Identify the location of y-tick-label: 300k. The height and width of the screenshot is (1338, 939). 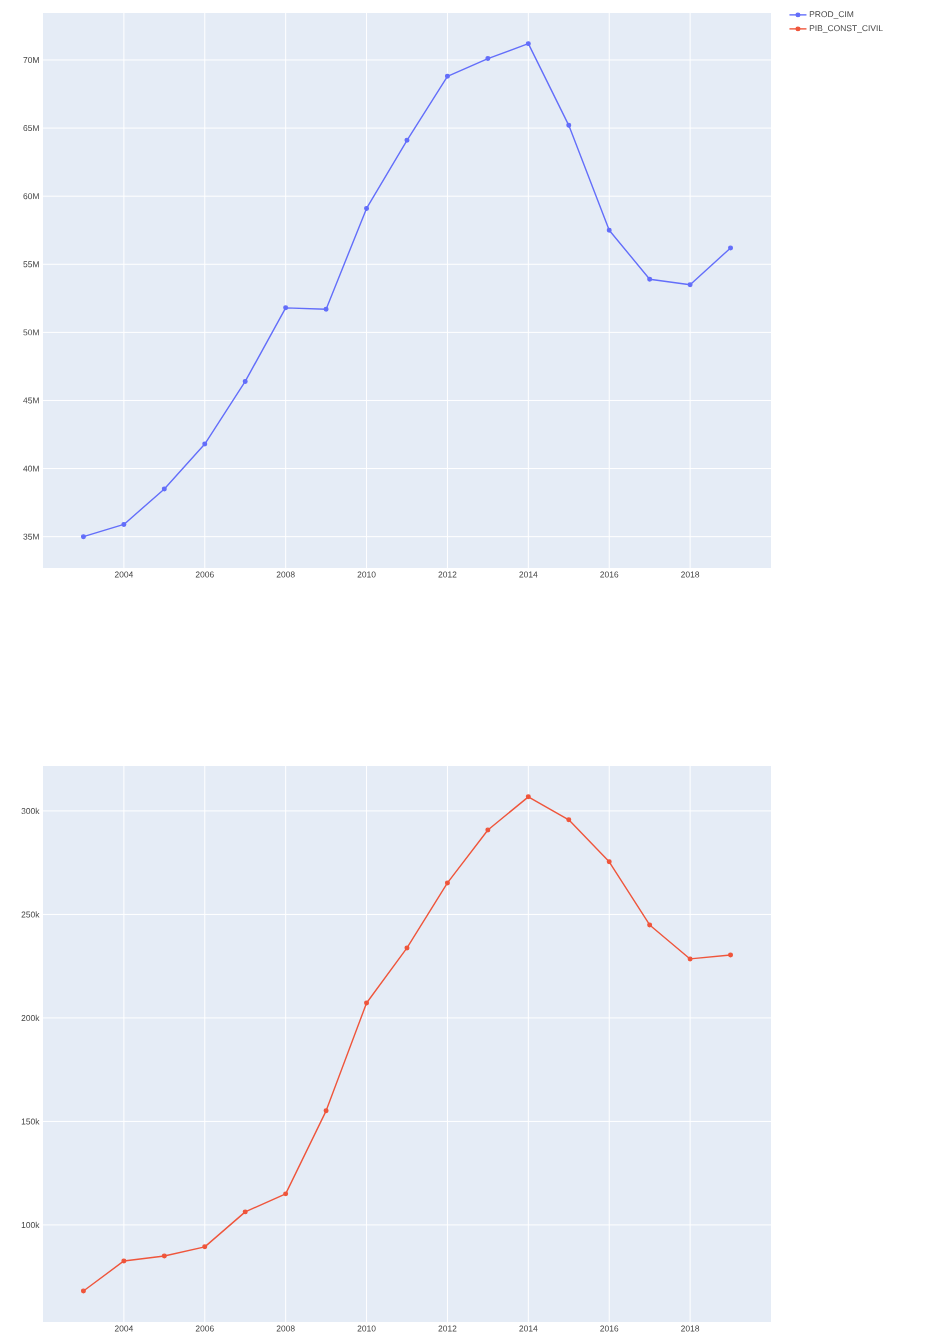
(30, 811).